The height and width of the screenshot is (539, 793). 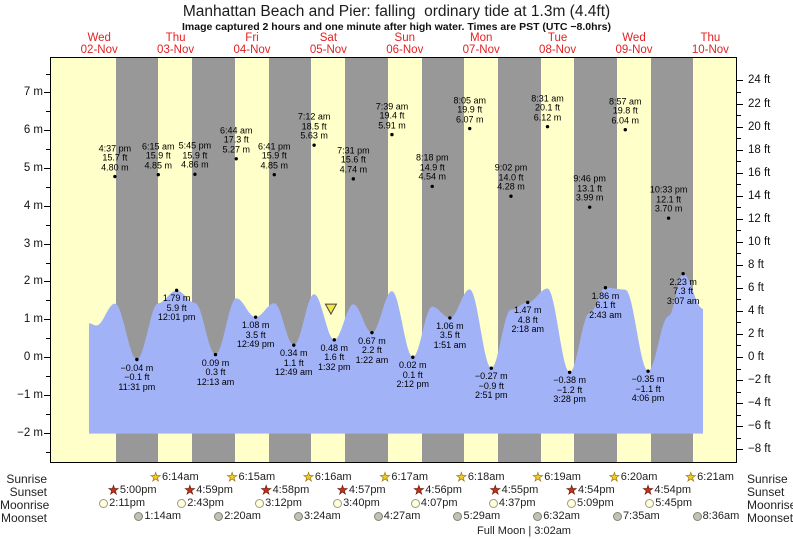 I want to click on moonset-entry: 3:24am, so click(x=317, y=516).